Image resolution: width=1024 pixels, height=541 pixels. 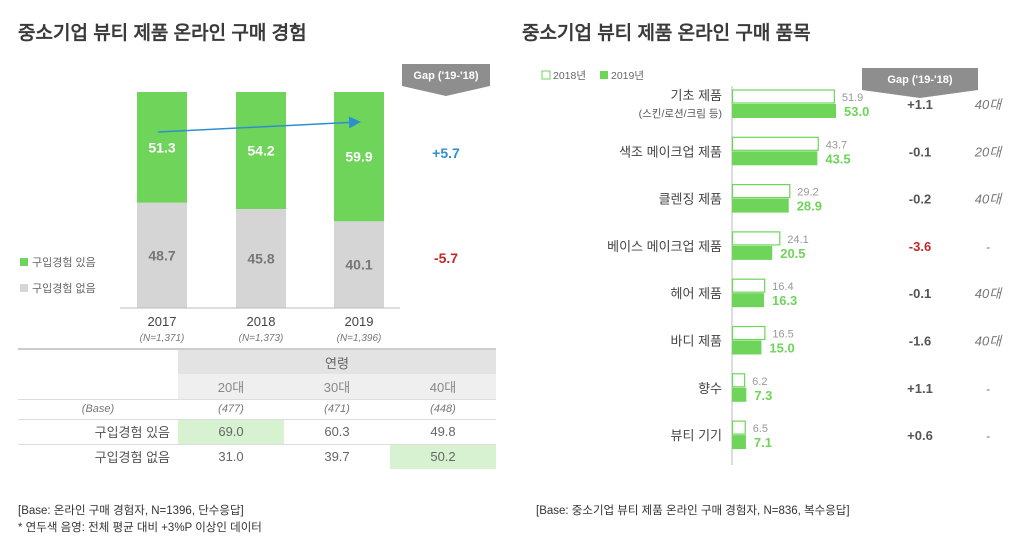 I want to click on base-40s: (448), so click(x=443, y=408).